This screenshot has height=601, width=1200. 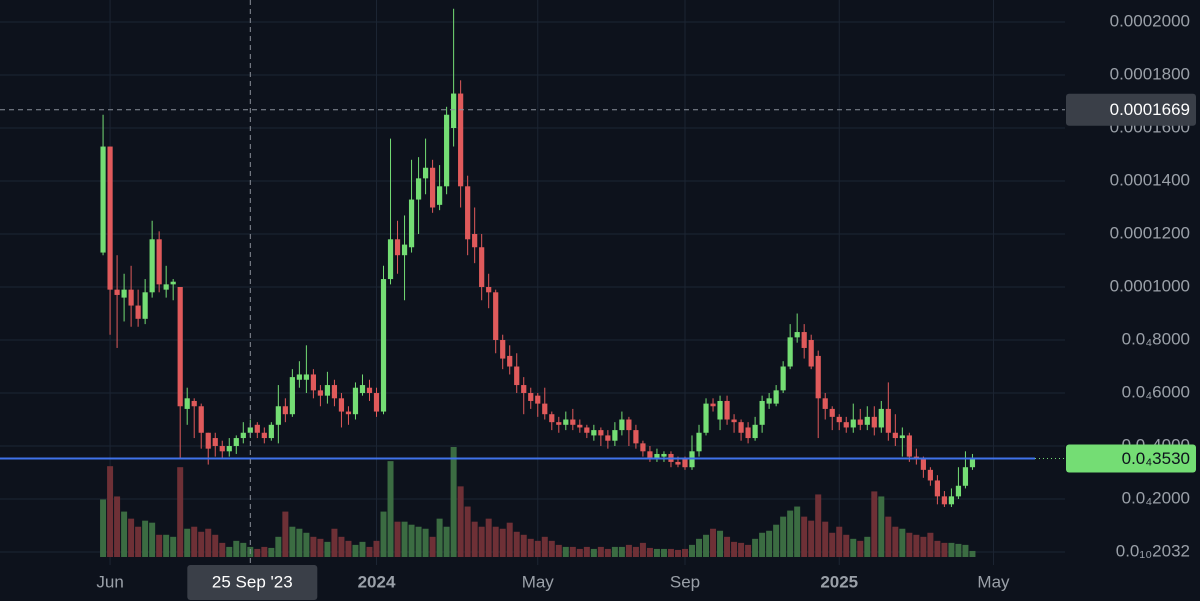 What do you see at coordinates (252, 581) in the screenshot?
I see `crosshair-date-label: 25 Sep '23` at bounding box center [252, 581].